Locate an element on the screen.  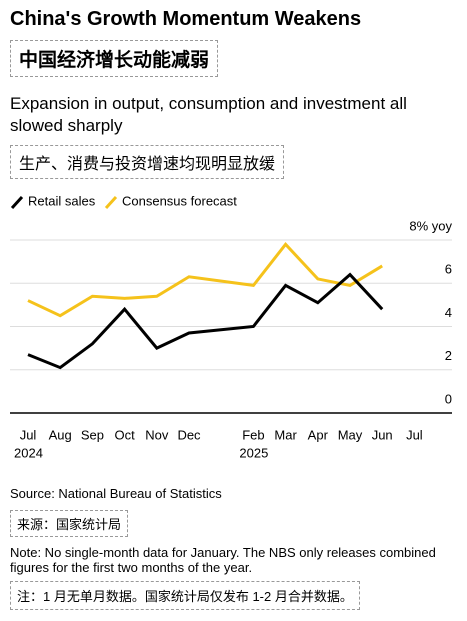
x-tick-label: Nov is located at coordinates (157, 434).